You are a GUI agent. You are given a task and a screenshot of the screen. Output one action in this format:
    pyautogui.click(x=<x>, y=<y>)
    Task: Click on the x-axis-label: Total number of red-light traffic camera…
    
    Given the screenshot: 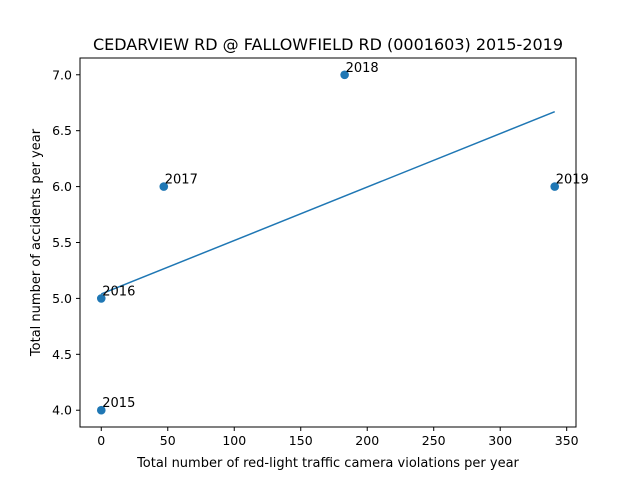 What is the action you would take?
    pyautogui.click(x=327, y=463)
    